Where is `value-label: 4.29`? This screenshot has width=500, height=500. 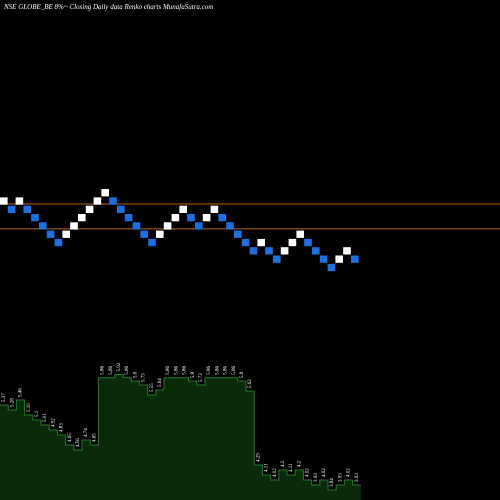 value-label: 4.29 is located at coordinates (258, 457).